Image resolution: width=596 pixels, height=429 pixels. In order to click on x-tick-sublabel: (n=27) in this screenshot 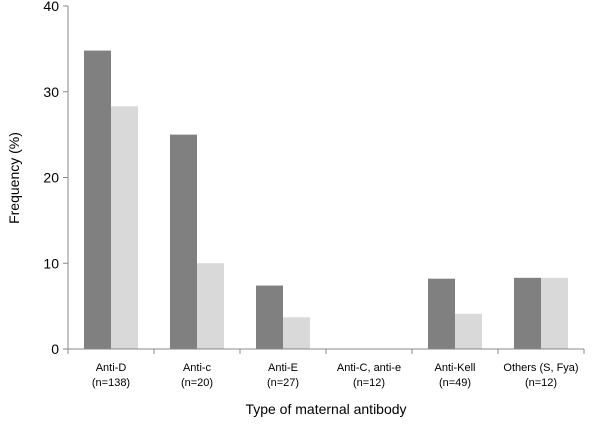, I will do `click(283, 383)`.